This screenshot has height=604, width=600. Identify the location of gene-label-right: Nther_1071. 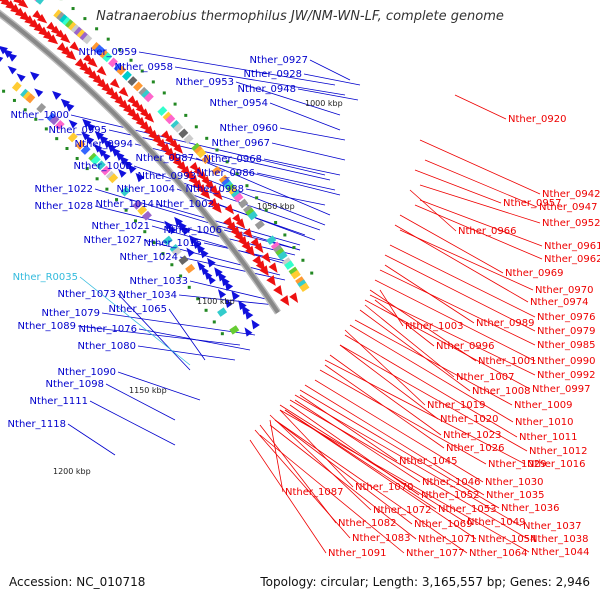
(447, 539).